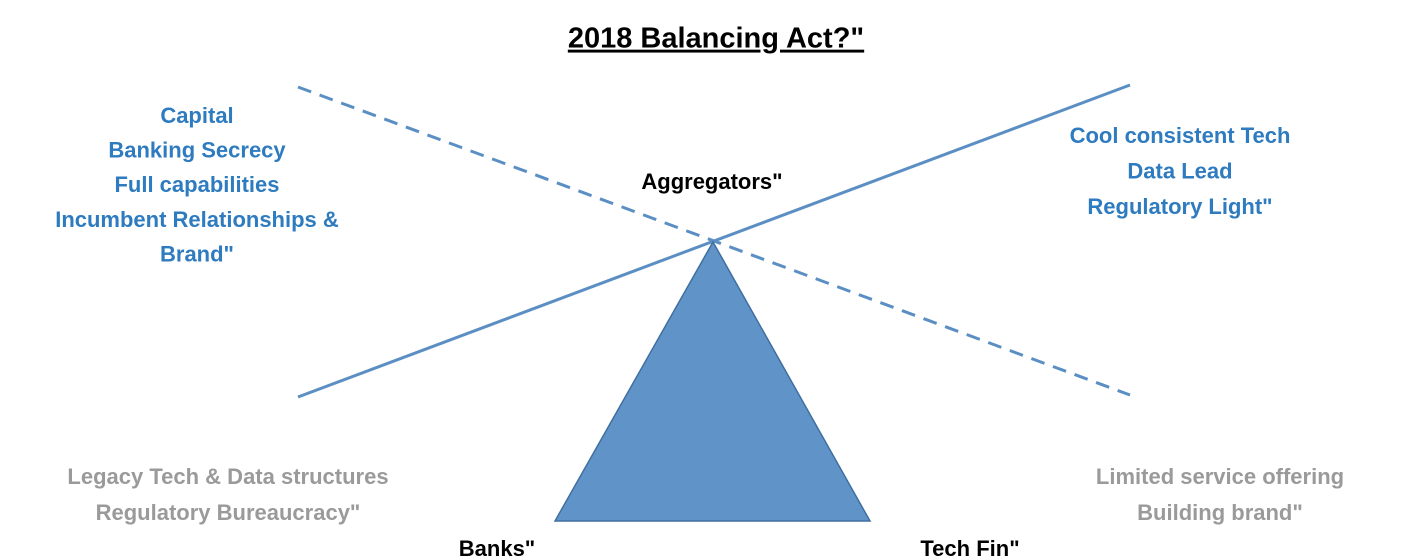 The image size is (1414, 560). What do you see at coordinates (196, 184) in the screenshot?
I see `bank-strengths-line: Full capabilities` at bounding box center [196, 184].